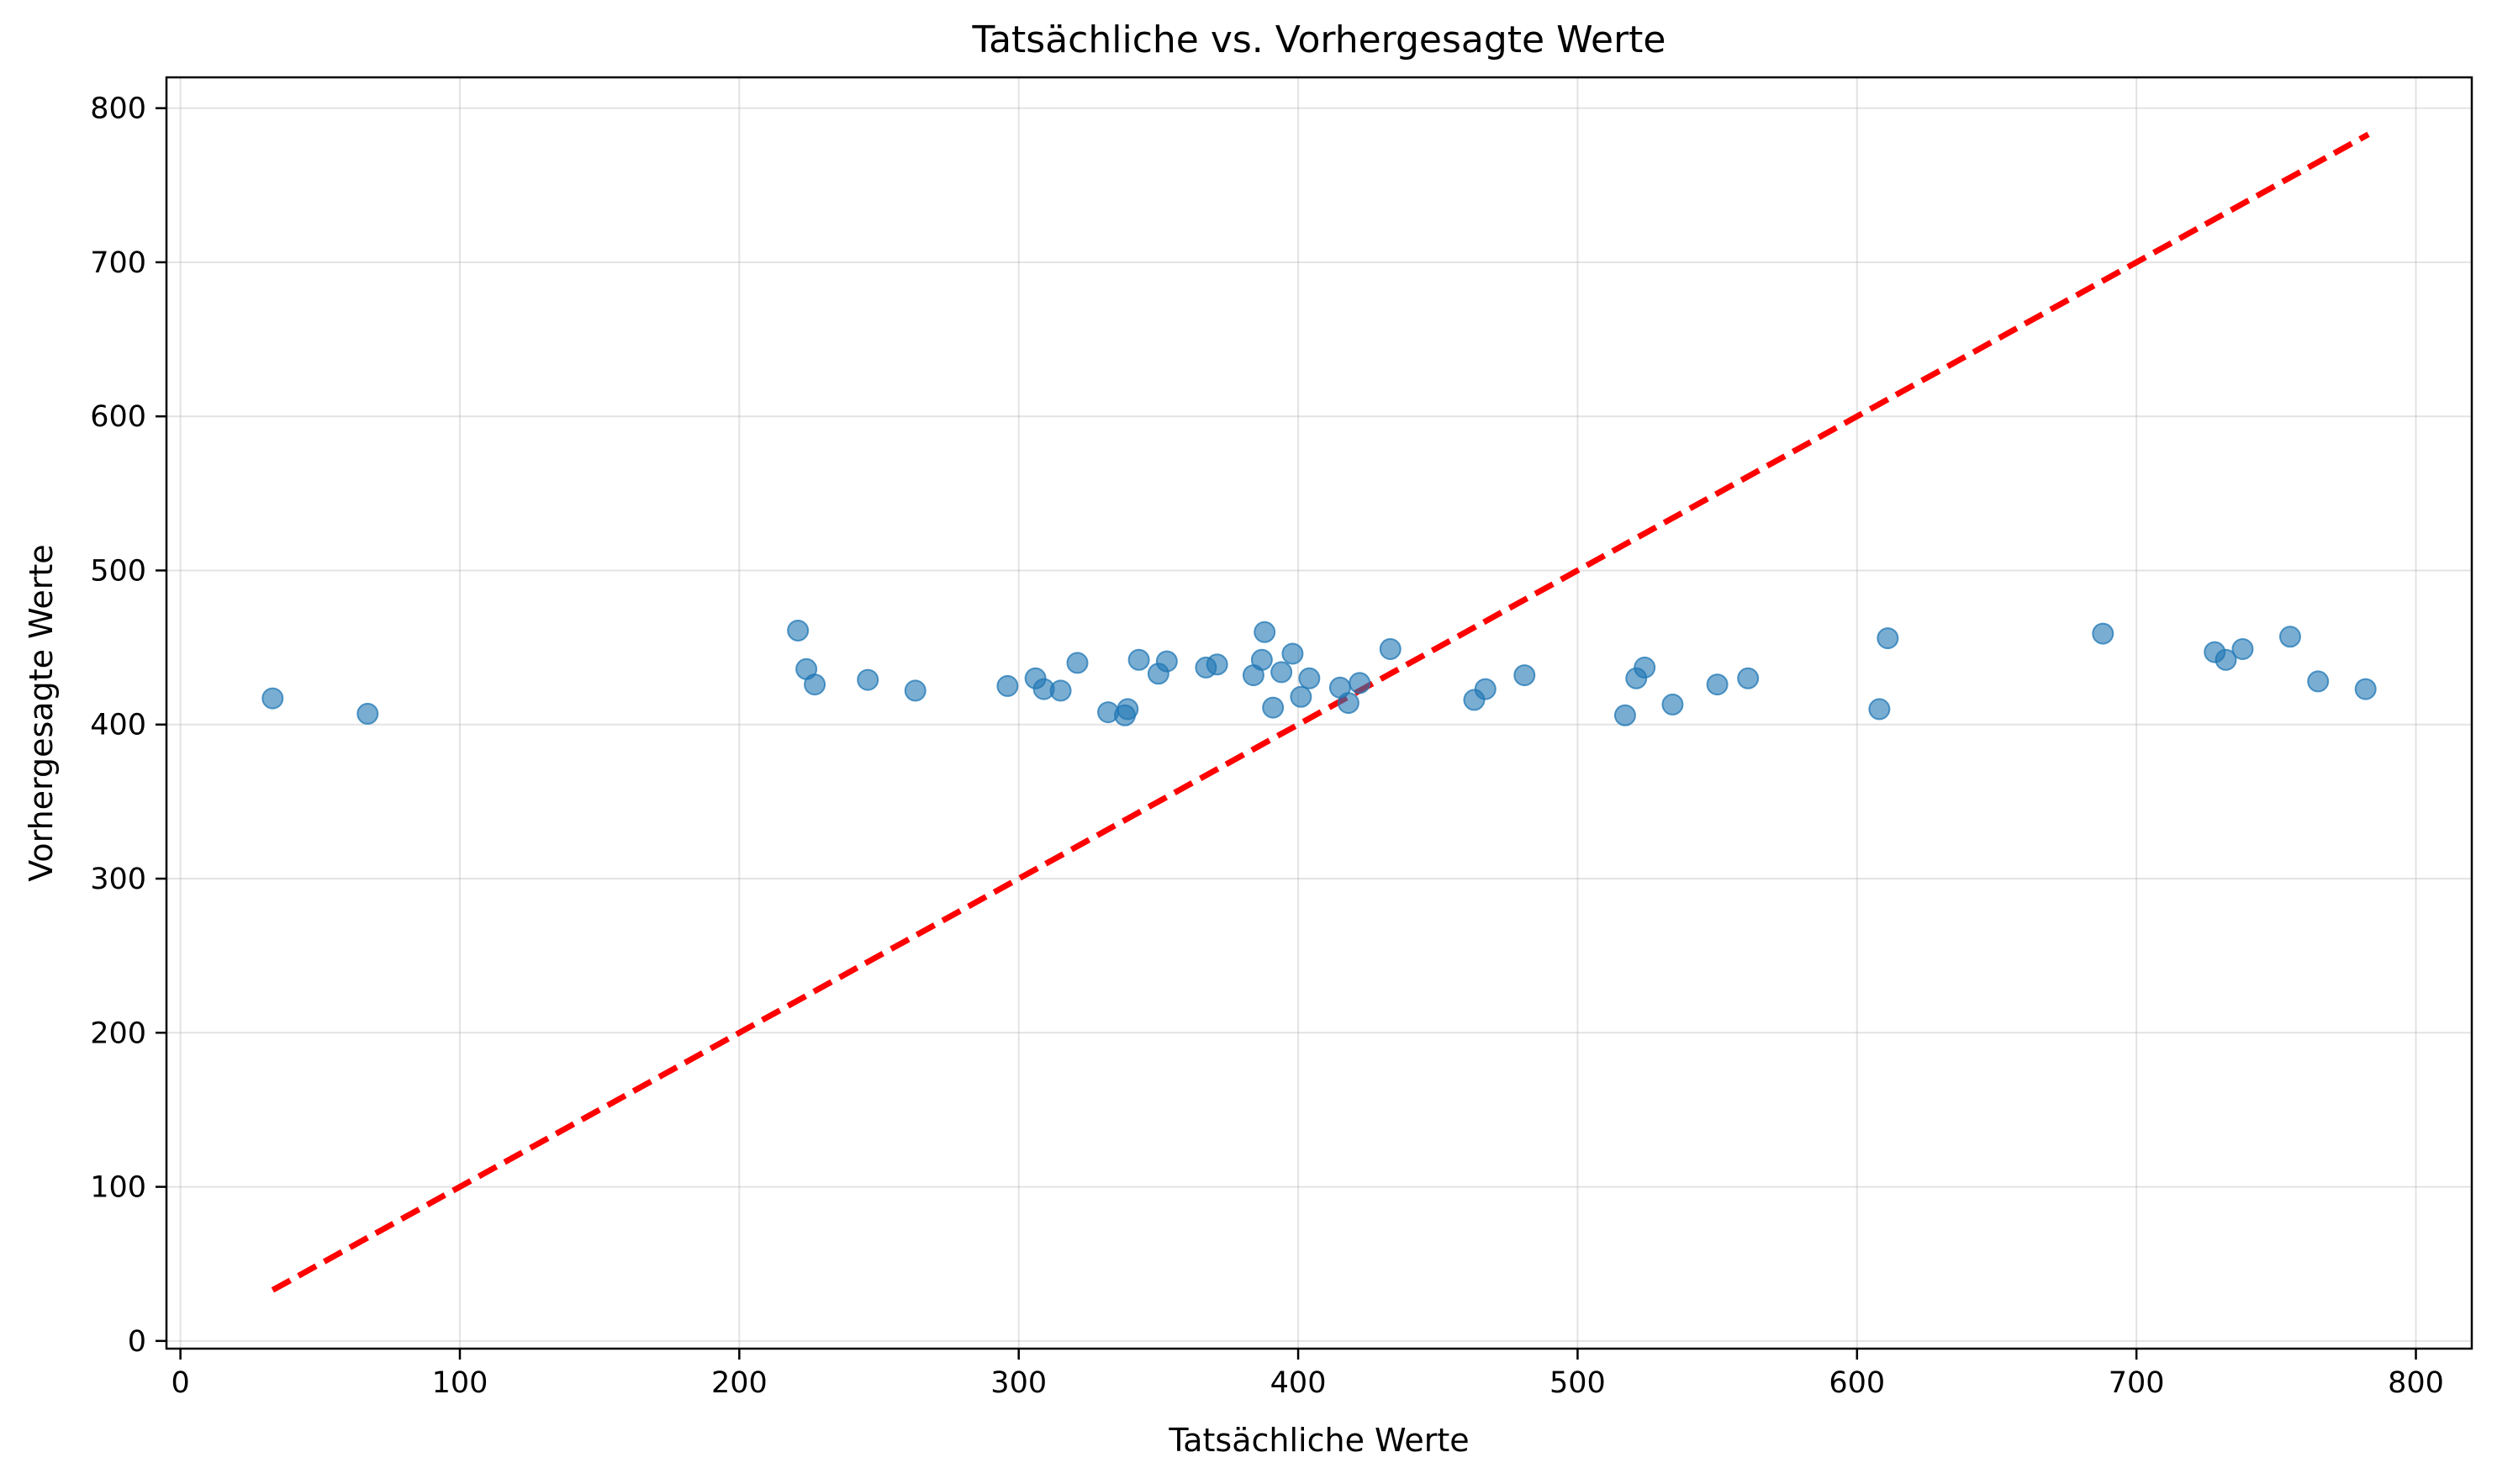 This screenshot has width=2497, height=1484. What do you see at coordinates (118, 571) in the screenshot?
I see `y-tick-label: 500` at bounding box center [118, 571].